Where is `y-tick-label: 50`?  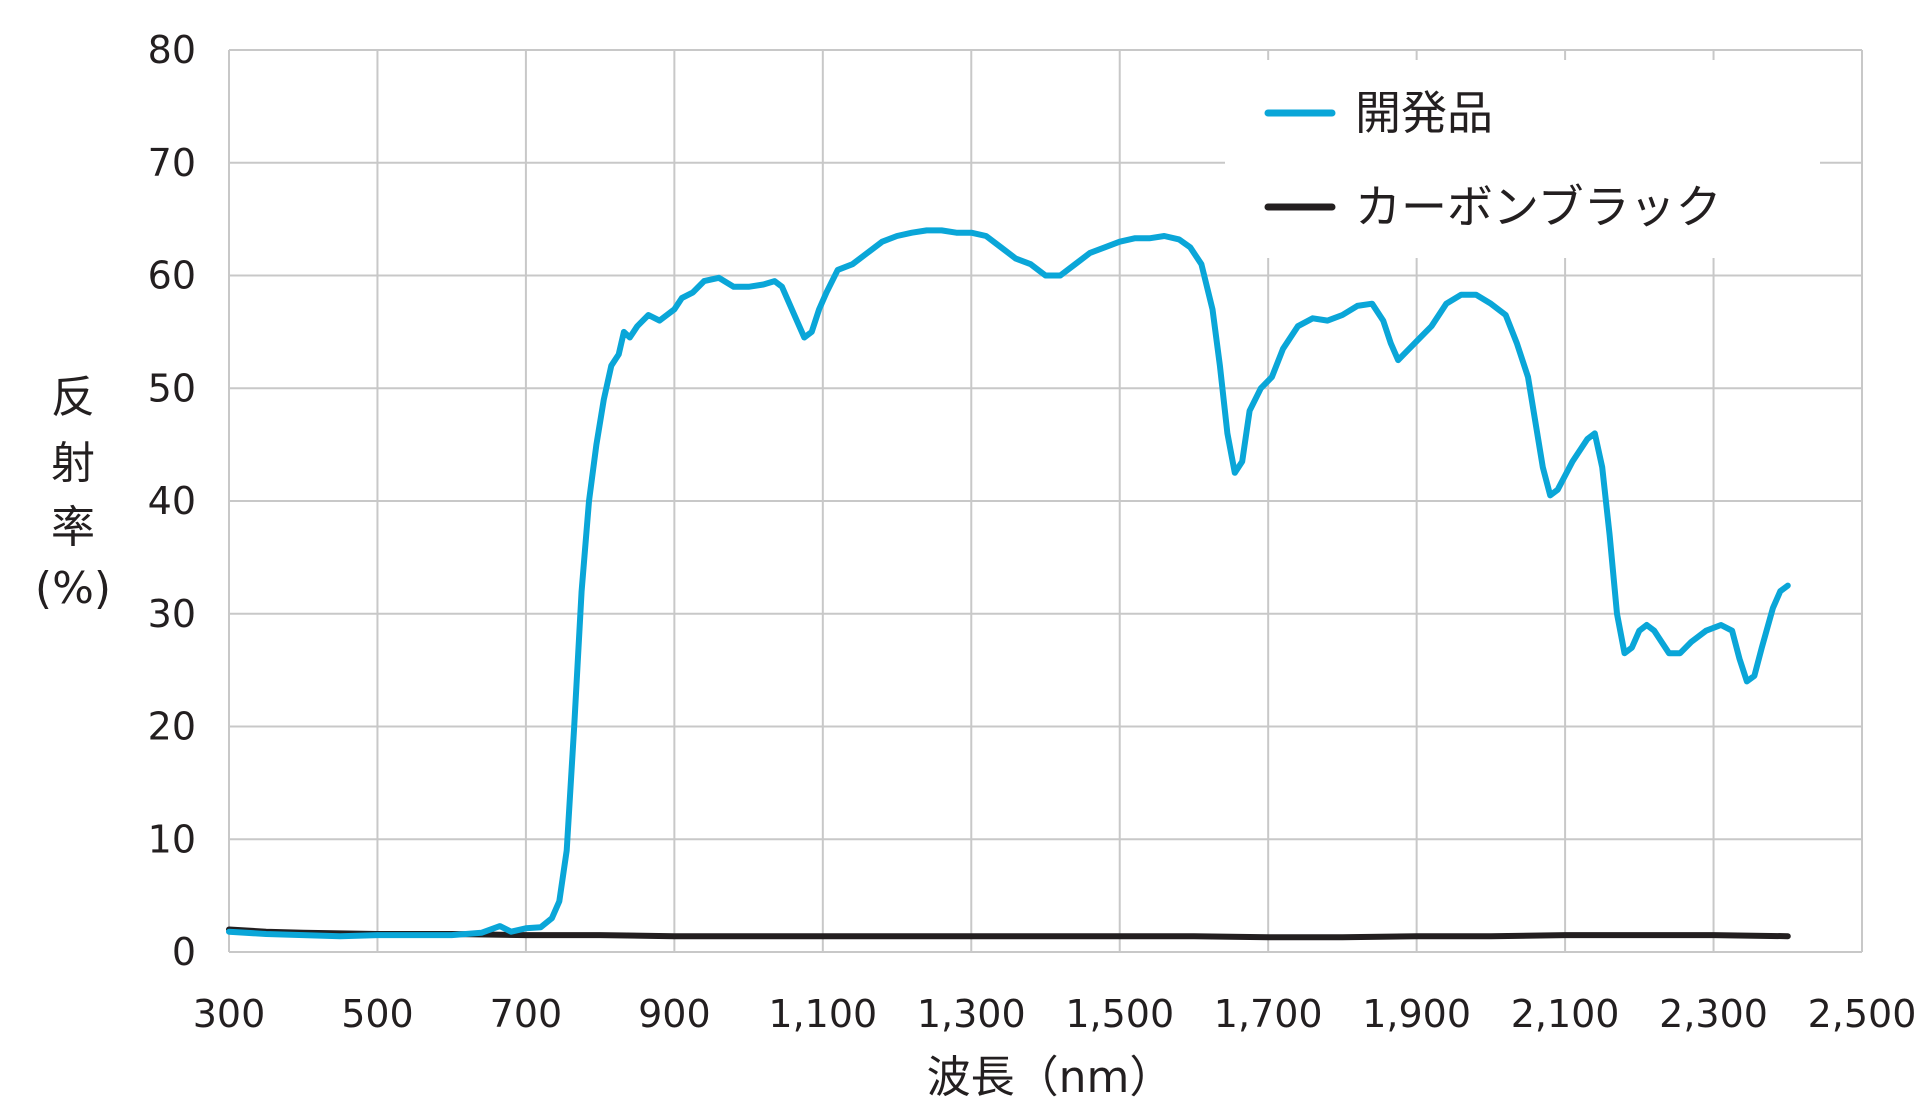 y-tick-label: 50 is located at coordinates (172, 388).